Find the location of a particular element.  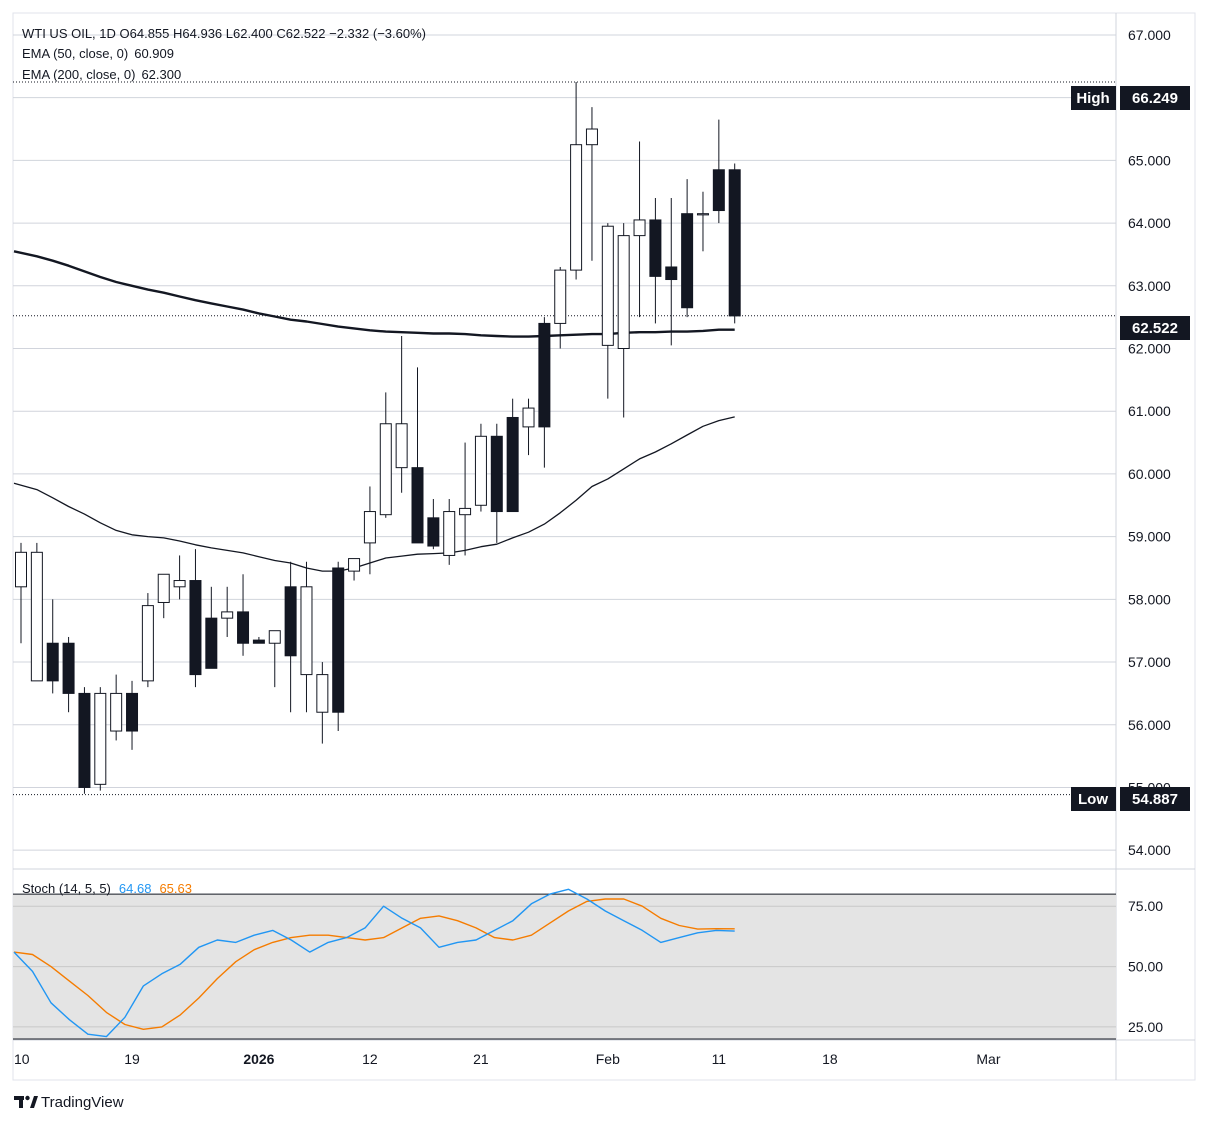

ema50-label: EMA (50, close, 0) is located at coordinates (75, 53).